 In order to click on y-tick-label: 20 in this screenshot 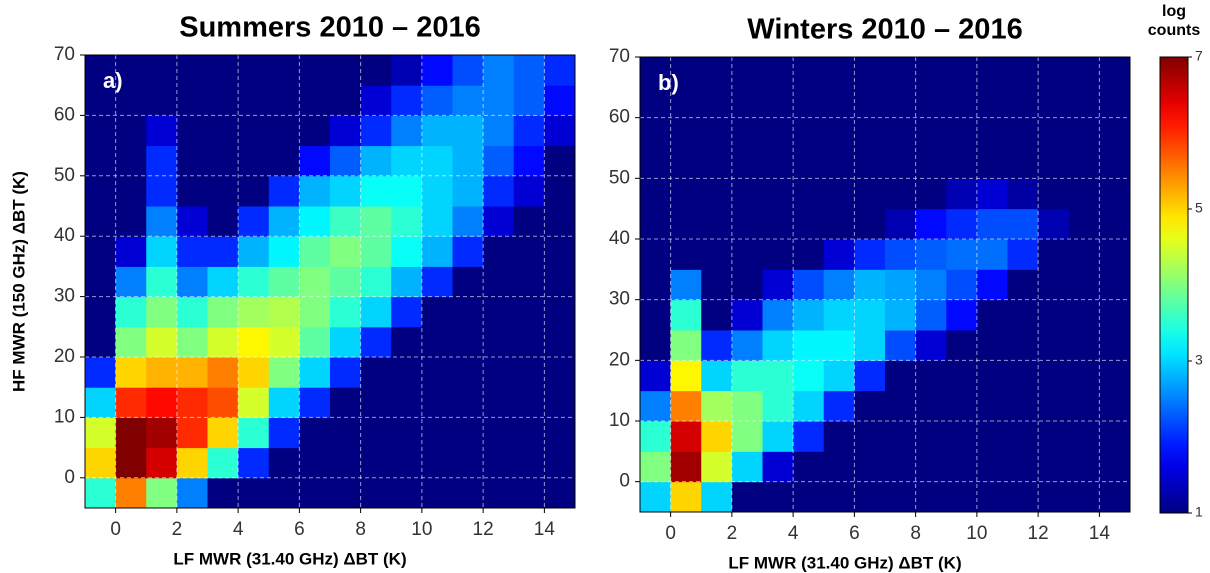, I will do `click(619, 359)`.